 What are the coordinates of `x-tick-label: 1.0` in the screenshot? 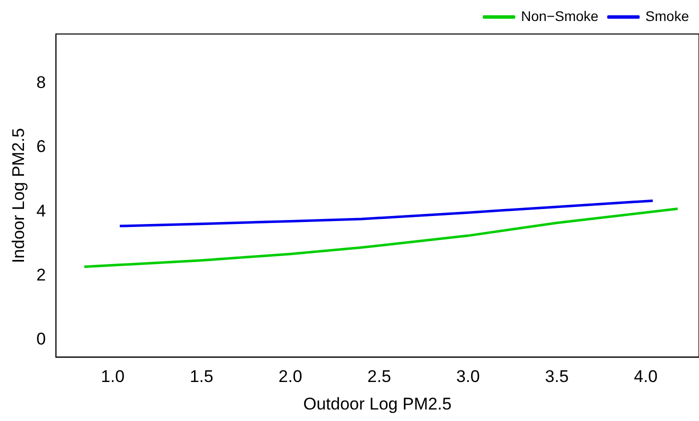 It's located at (112, 376).